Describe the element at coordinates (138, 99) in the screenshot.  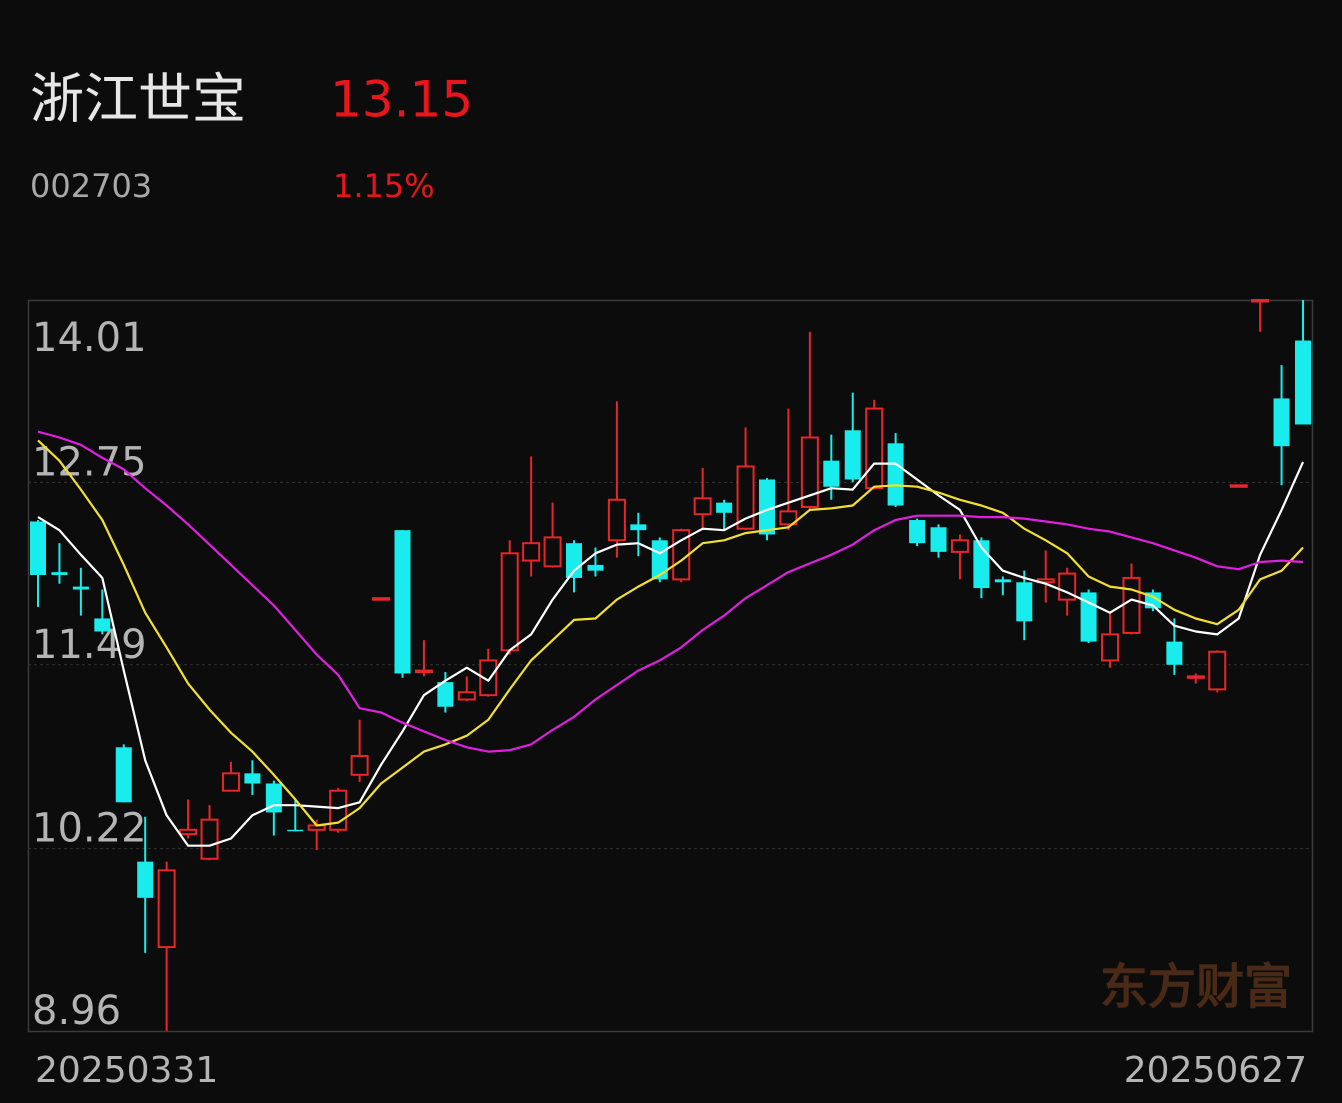
I see `stock-name: 浙江世宝` at that location.